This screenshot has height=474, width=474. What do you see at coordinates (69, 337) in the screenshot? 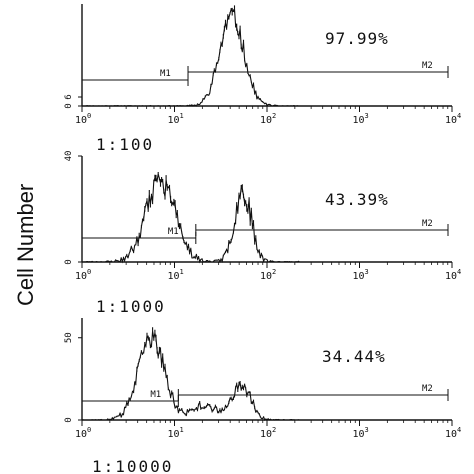
I see `y-tick-label: 50` at bounding box center [69, 337].